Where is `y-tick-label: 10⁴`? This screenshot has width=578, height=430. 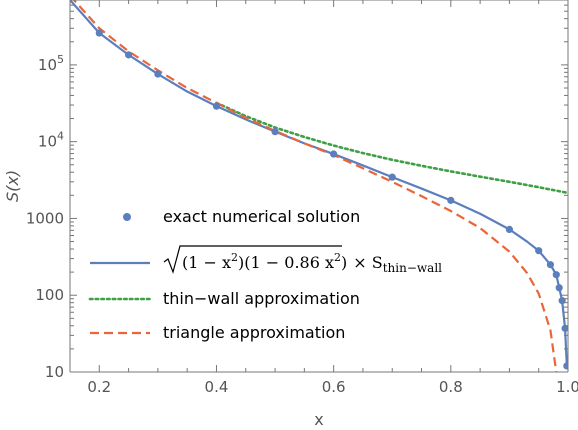
y-tick-label: 10⁴ is located at coordinates (51, 140).